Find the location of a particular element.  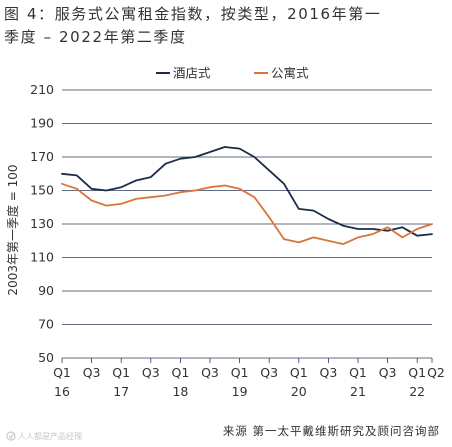

legend-label-2: 公寓式 is located at coordinates (290, 73).